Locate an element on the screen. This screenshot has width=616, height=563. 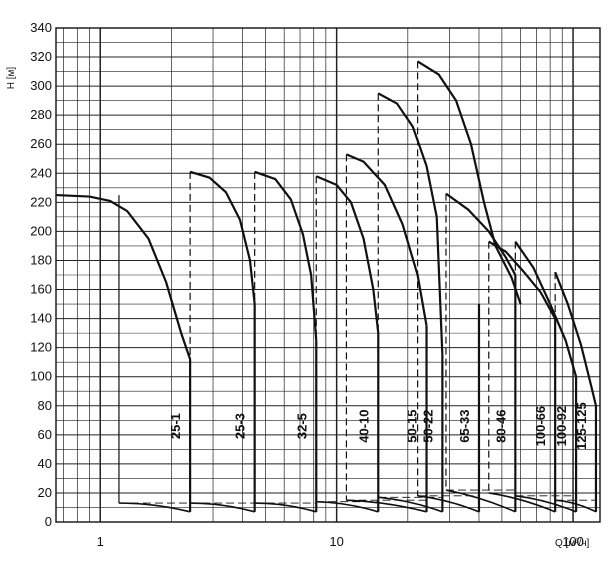
y-tick-label: 300 is located at coordinates (41, 85).